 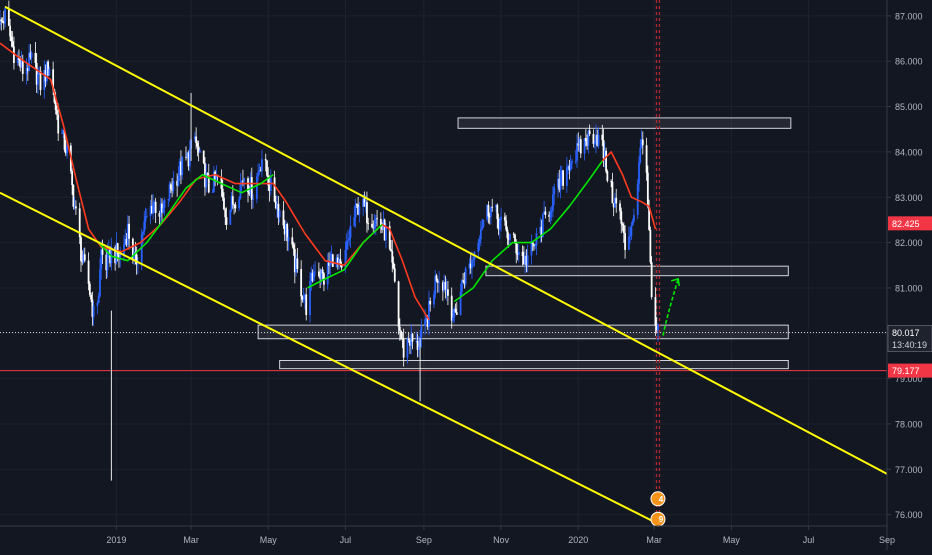 I want to click on y-tick-label: 82.000, so click(x=909, y=243).